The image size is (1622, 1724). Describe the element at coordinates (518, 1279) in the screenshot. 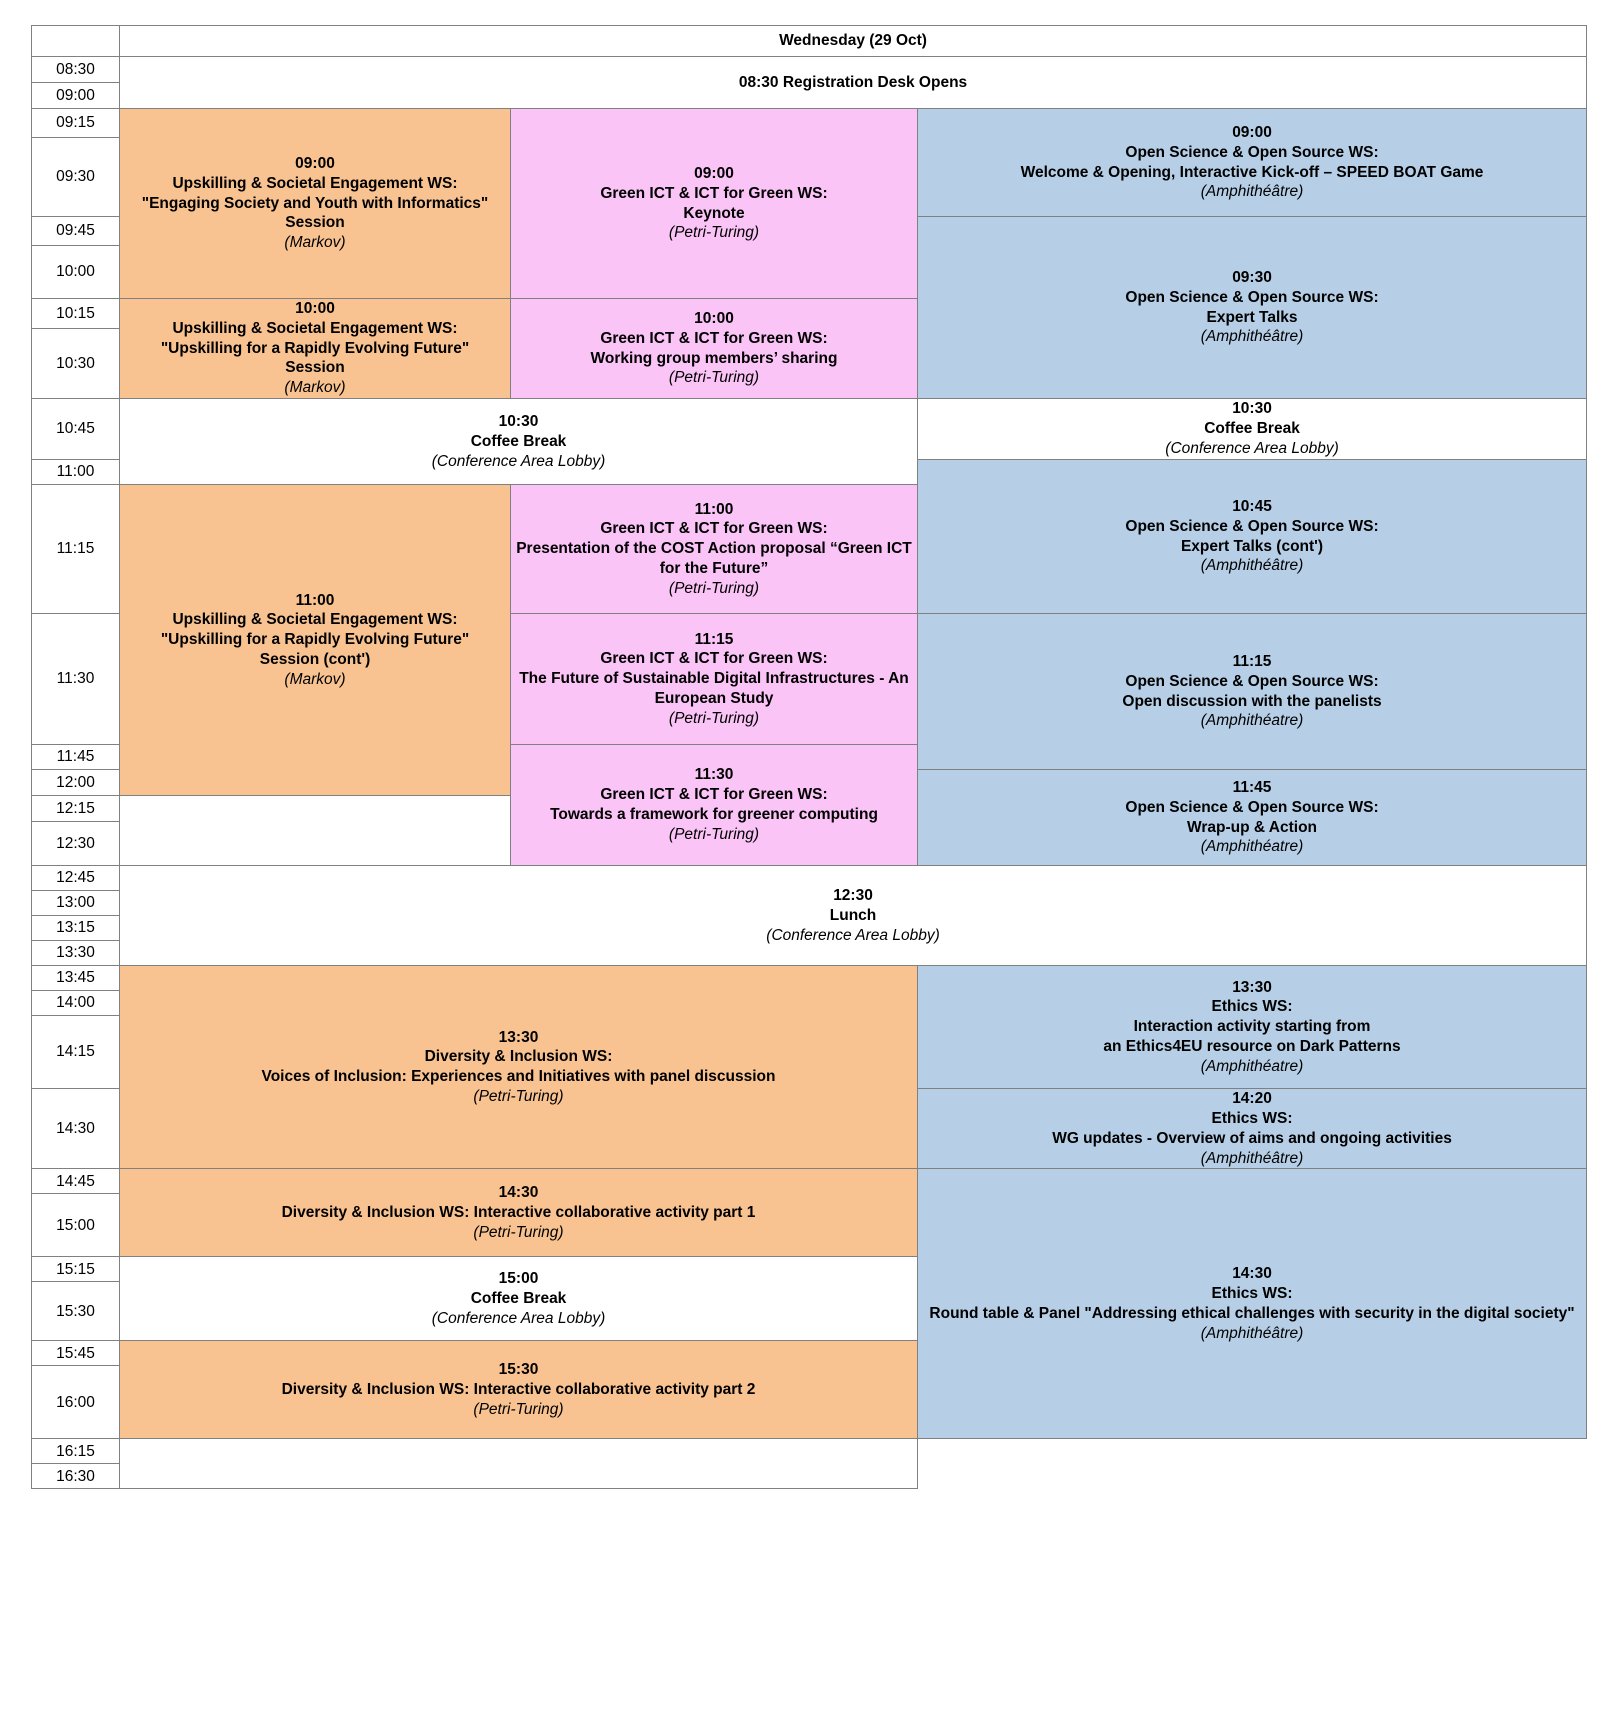

I see `event-time: 15:00` at that location.